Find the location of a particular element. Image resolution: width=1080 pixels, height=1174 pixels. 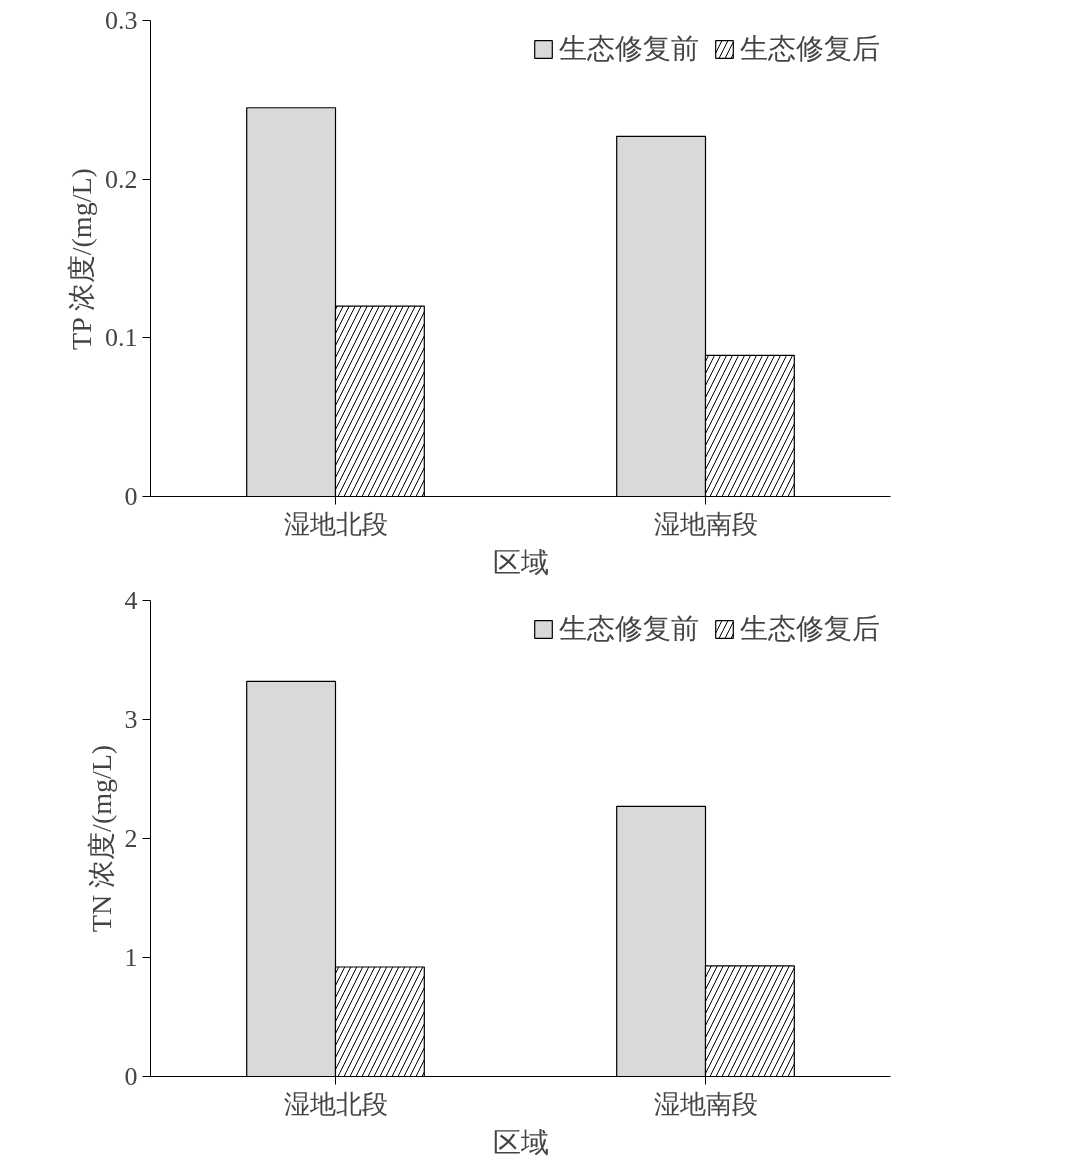

y-tick-label: 0.2 is located at coordinates (121, 179).